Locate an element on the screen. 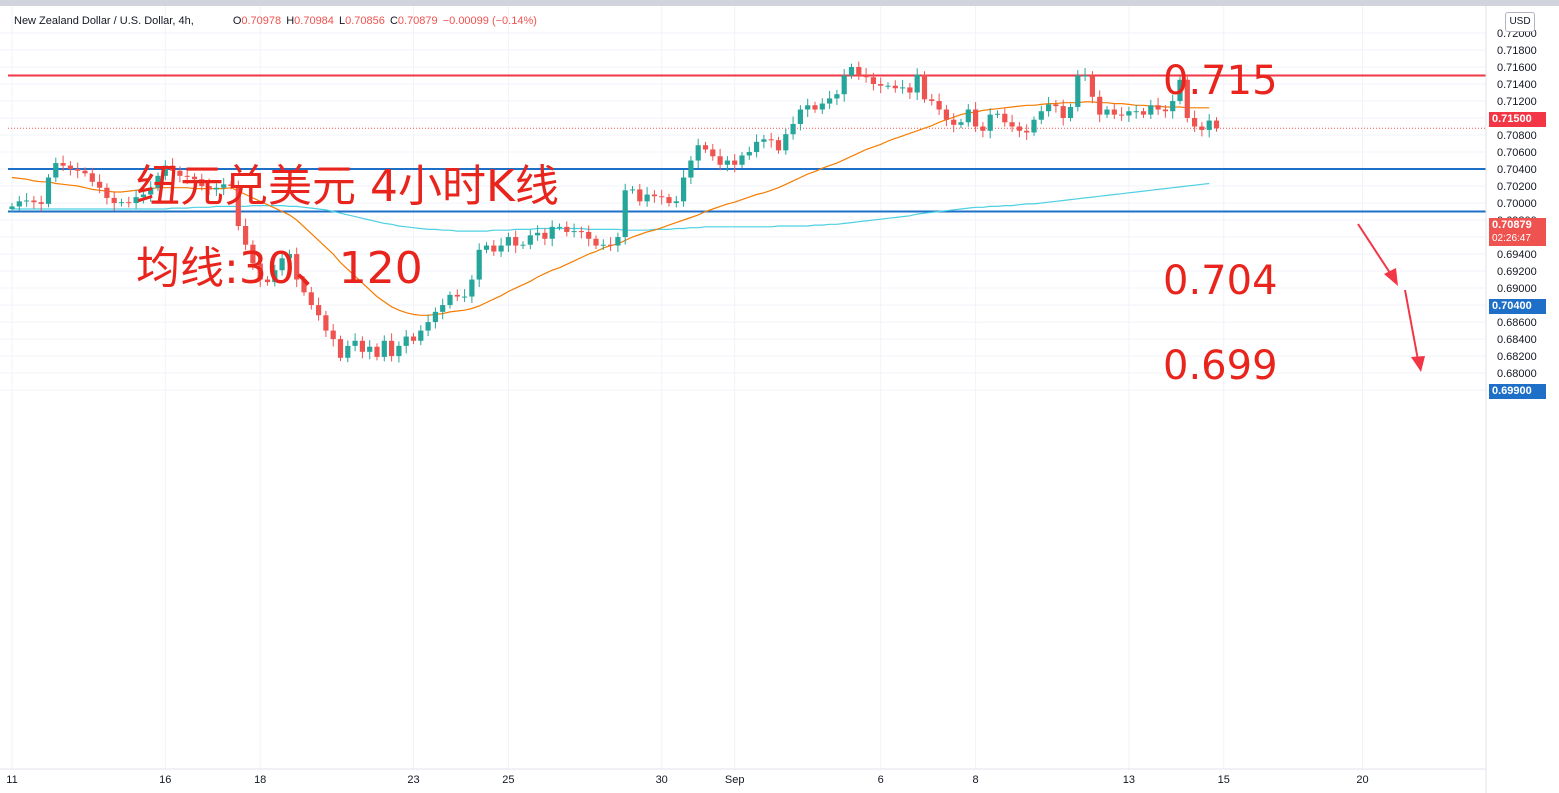 This screenshot has height=793, width=1559. time-tick-label: 15 is located at coordinates (1224, 780).